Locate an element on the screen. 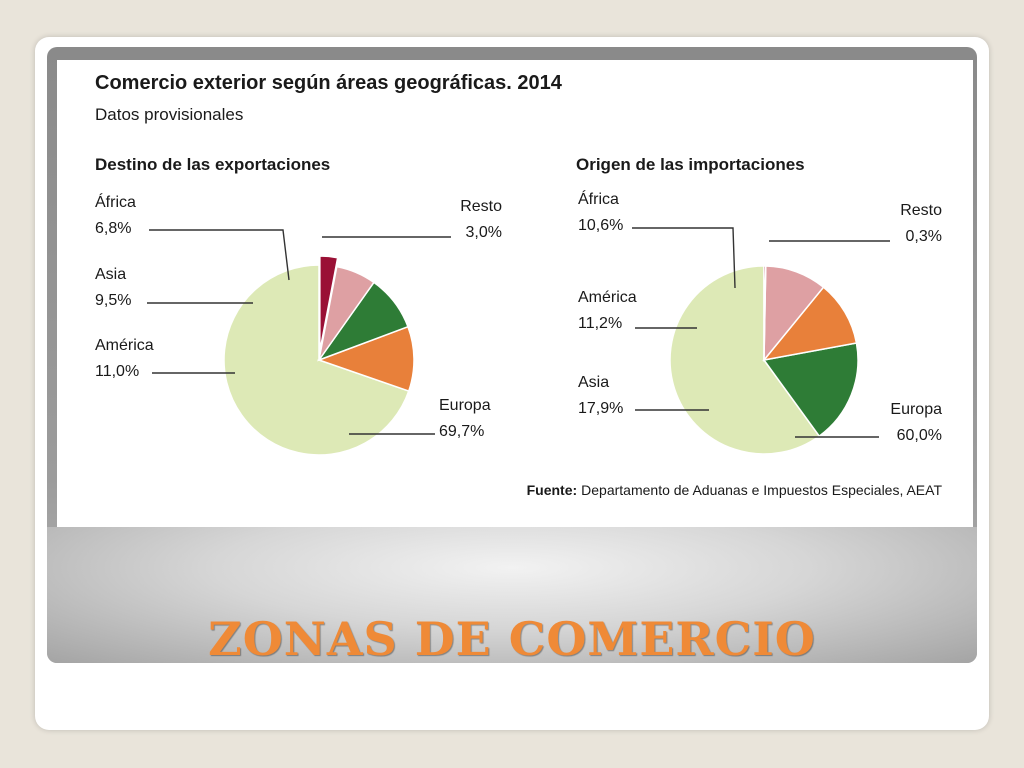 The image size is (1024, 768). imports-value-europa: 60,0% is located at coordinates (919, 435).